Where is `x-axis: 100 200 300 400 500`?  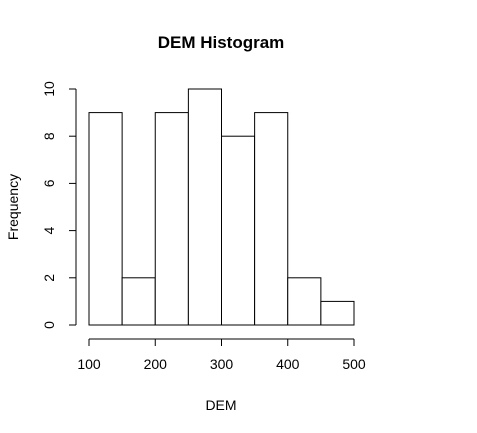 x-axis: 100 200 300 400 500 is located at coordinates (221, 355).